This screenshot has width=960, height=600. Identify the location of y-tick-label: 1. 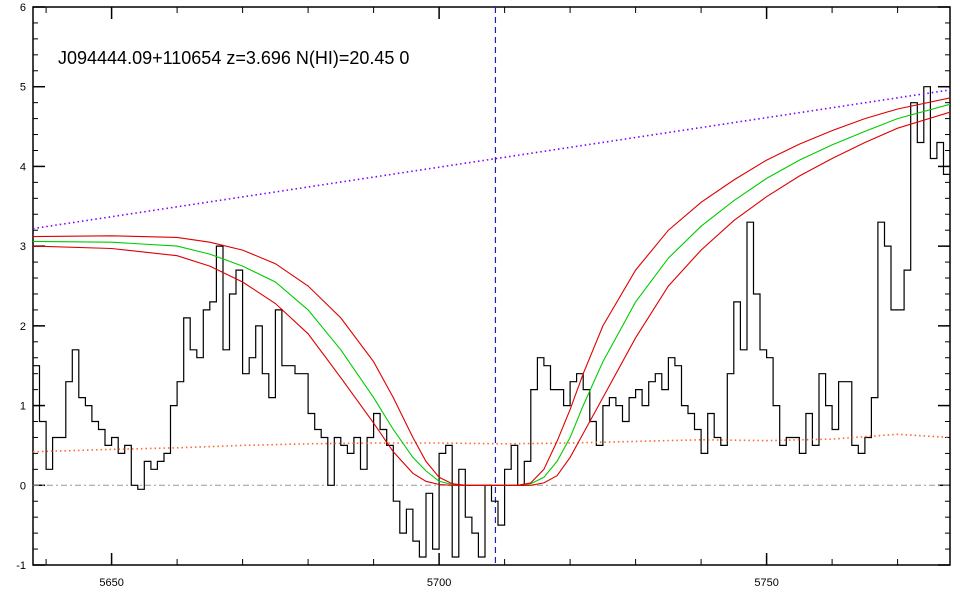
(23, 407).